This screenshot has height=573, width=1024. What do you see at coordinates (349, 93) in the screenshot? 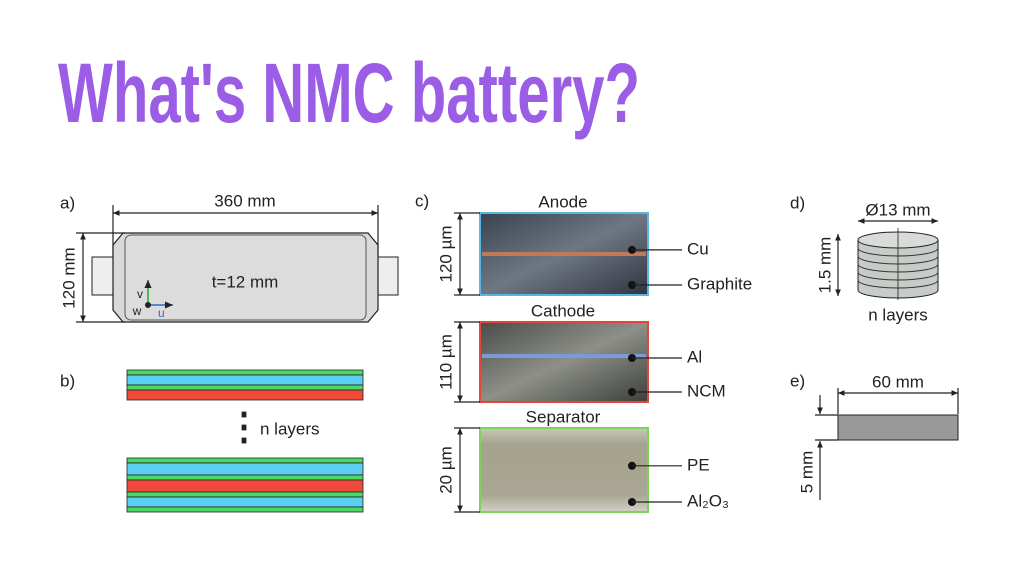
I see `title: What's NMC battery?` at bounding box center [349, 93].